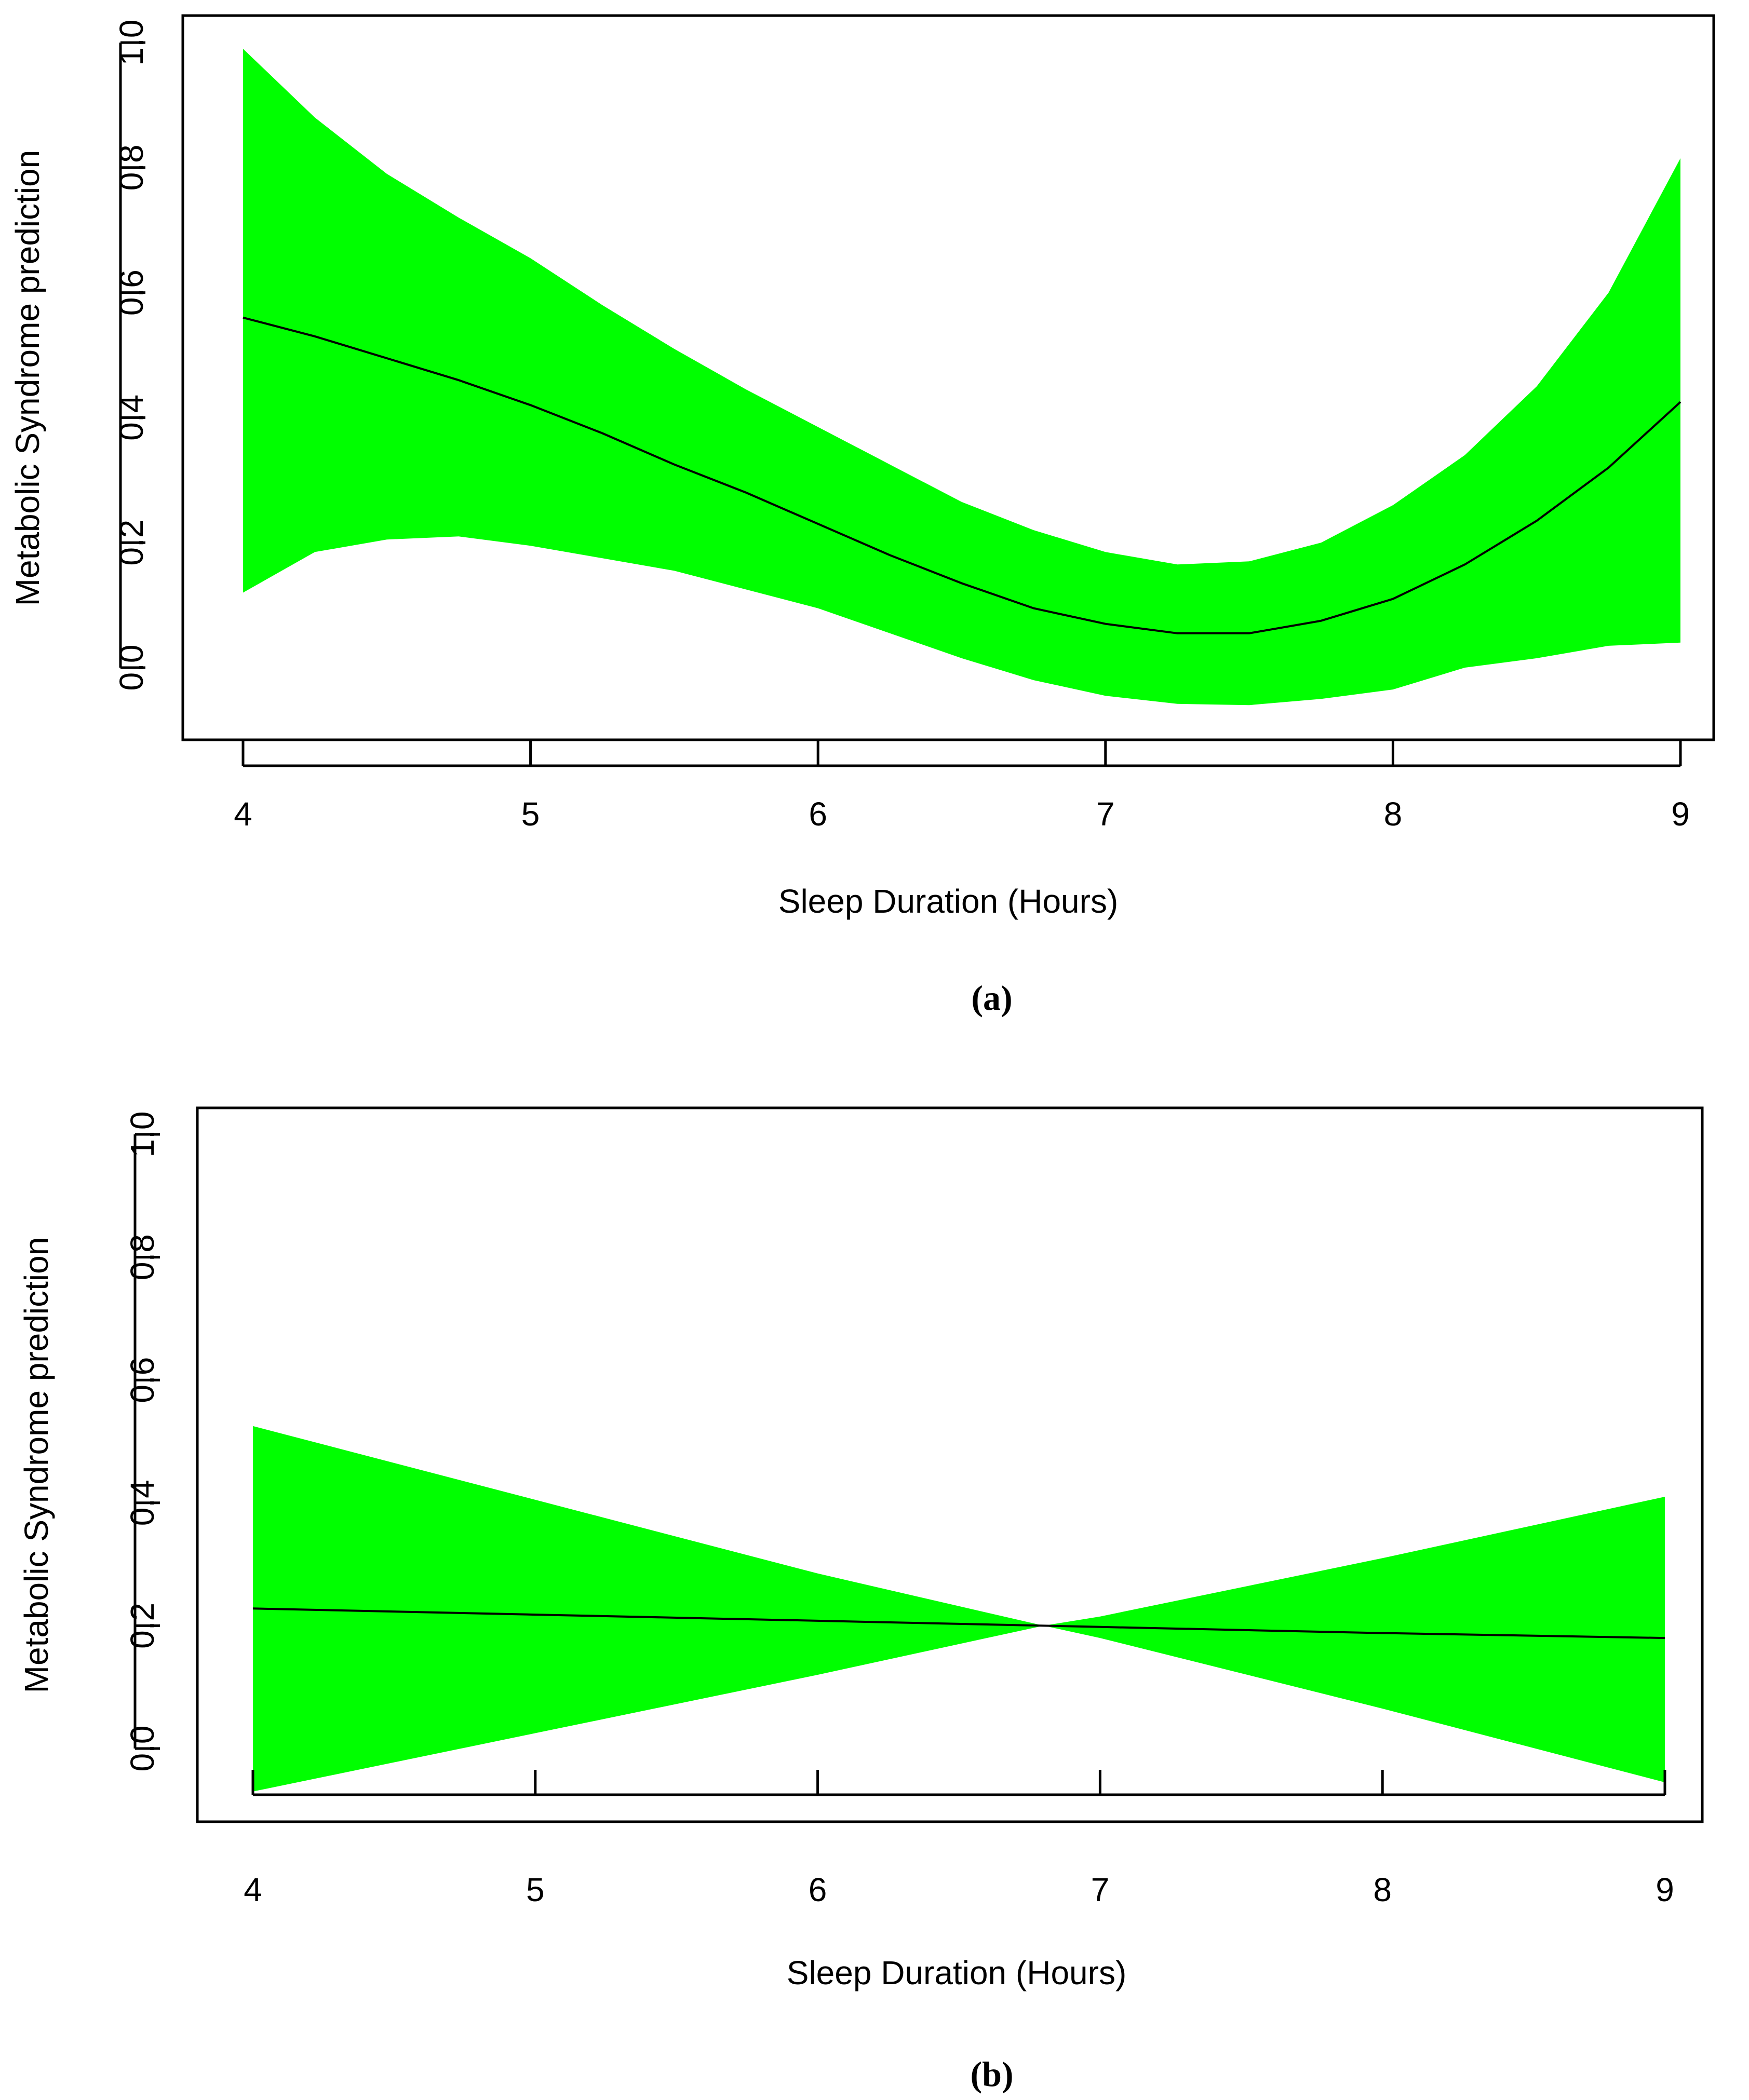  Describe the element at coordinates (991, 998) in the screenshot. I see `panel-caption: (a)` at that location.